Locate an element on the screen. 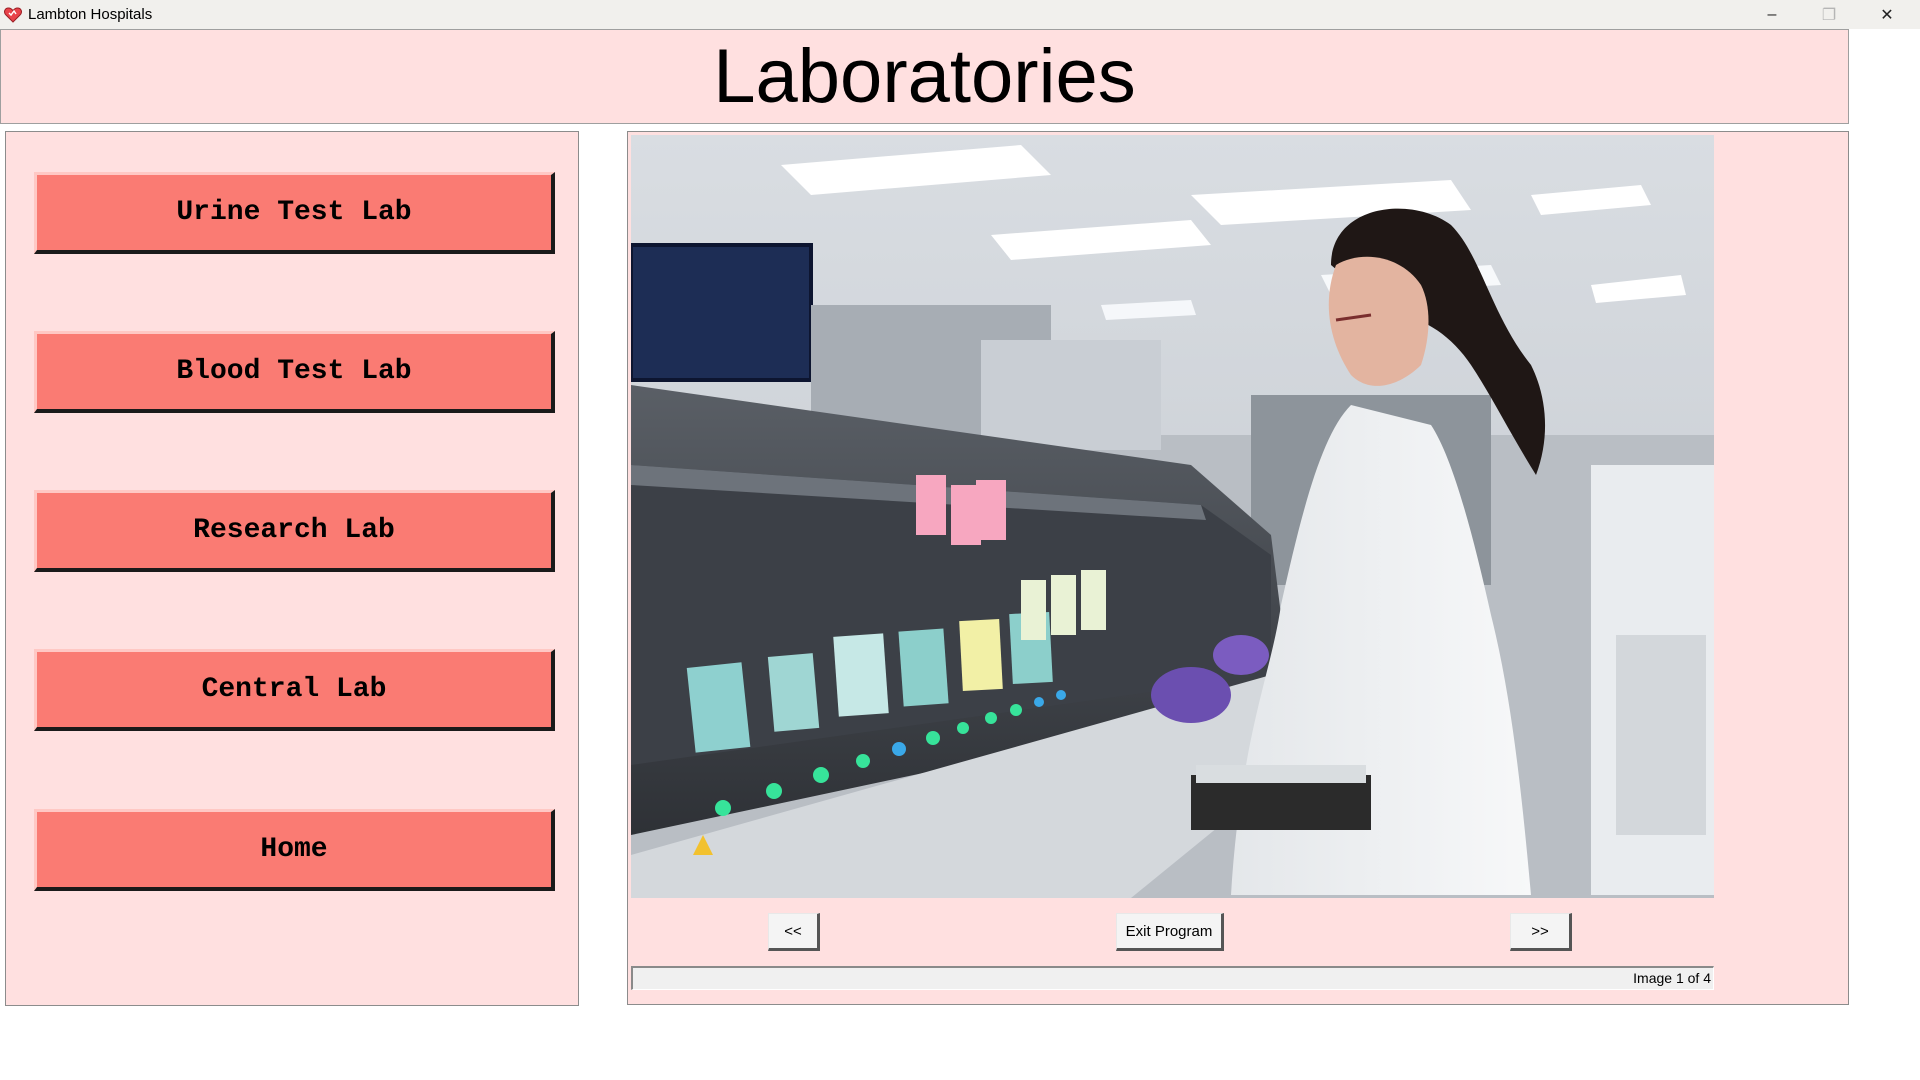  next-image-button: >> is located at coordinates (1541, 932).